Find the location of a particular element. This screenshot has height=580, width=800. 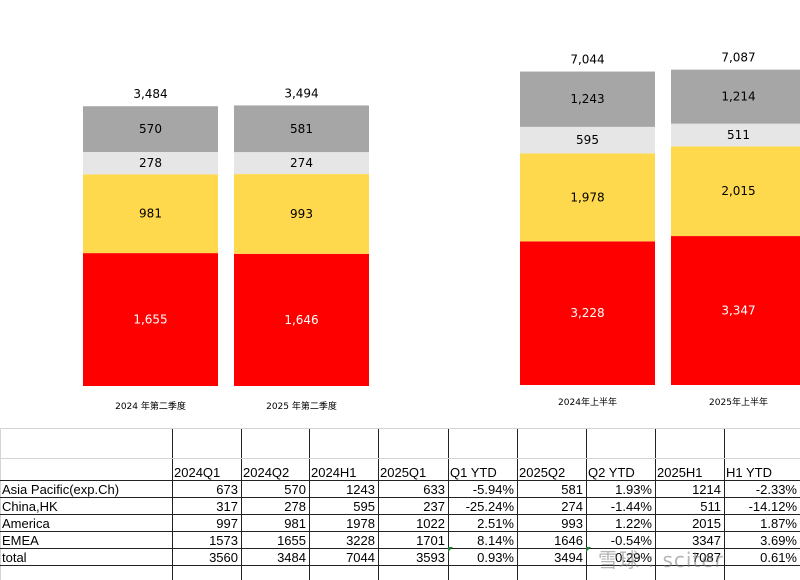

category-label: 2025 年第二季度 is located at coordinates (301, 406).